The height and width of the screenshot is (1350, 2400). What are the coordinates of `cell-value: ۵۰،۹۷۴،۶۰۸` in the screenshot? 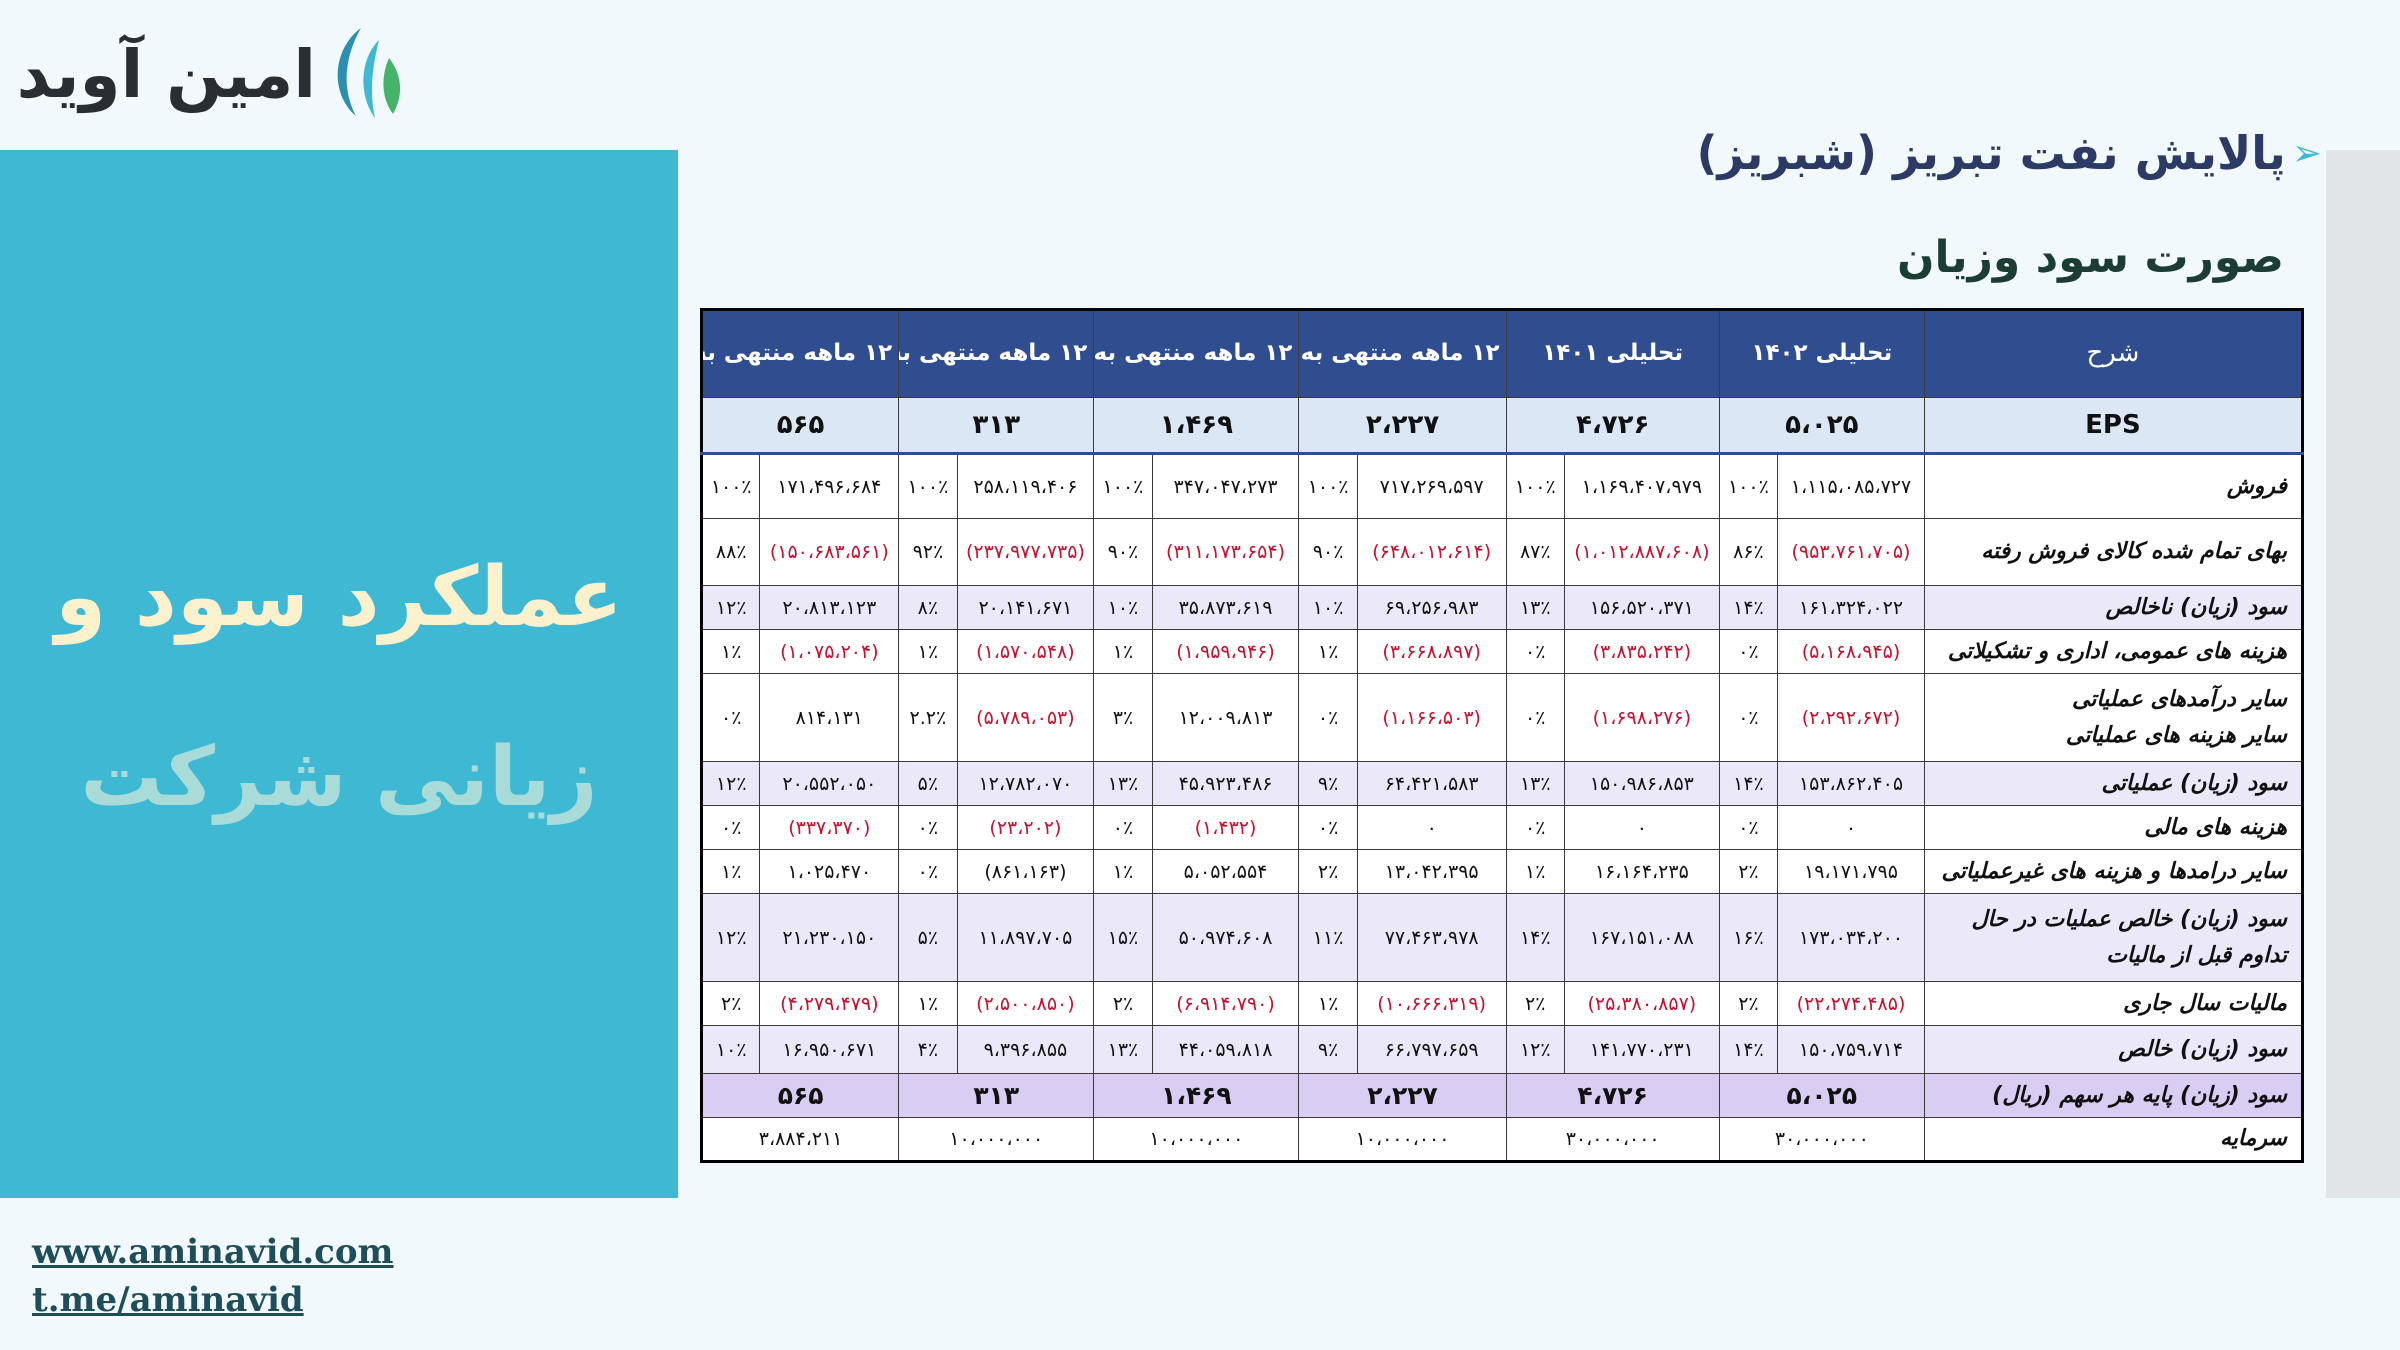 It's located at (1225, 937).